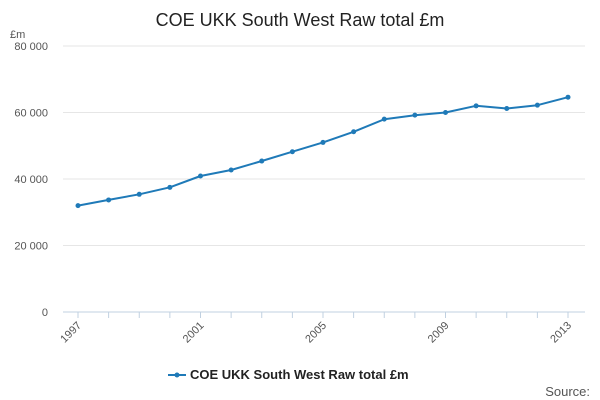 The height and width of the screenshot is (400, 600). I want to click on x-tick-label: 2013, so click(561, 333).